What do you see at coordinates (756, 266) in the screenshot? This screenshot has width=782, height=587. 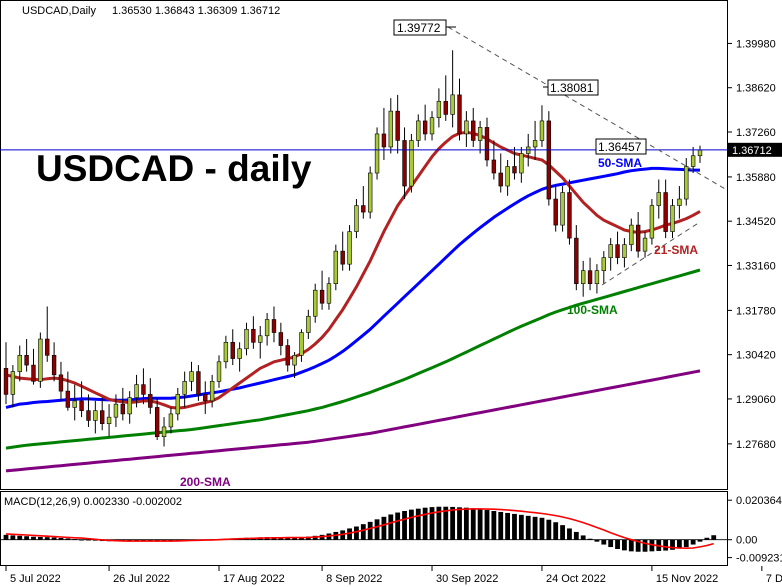 I see `price-tick-label: 1.33160` at bounding box center [756, 266].